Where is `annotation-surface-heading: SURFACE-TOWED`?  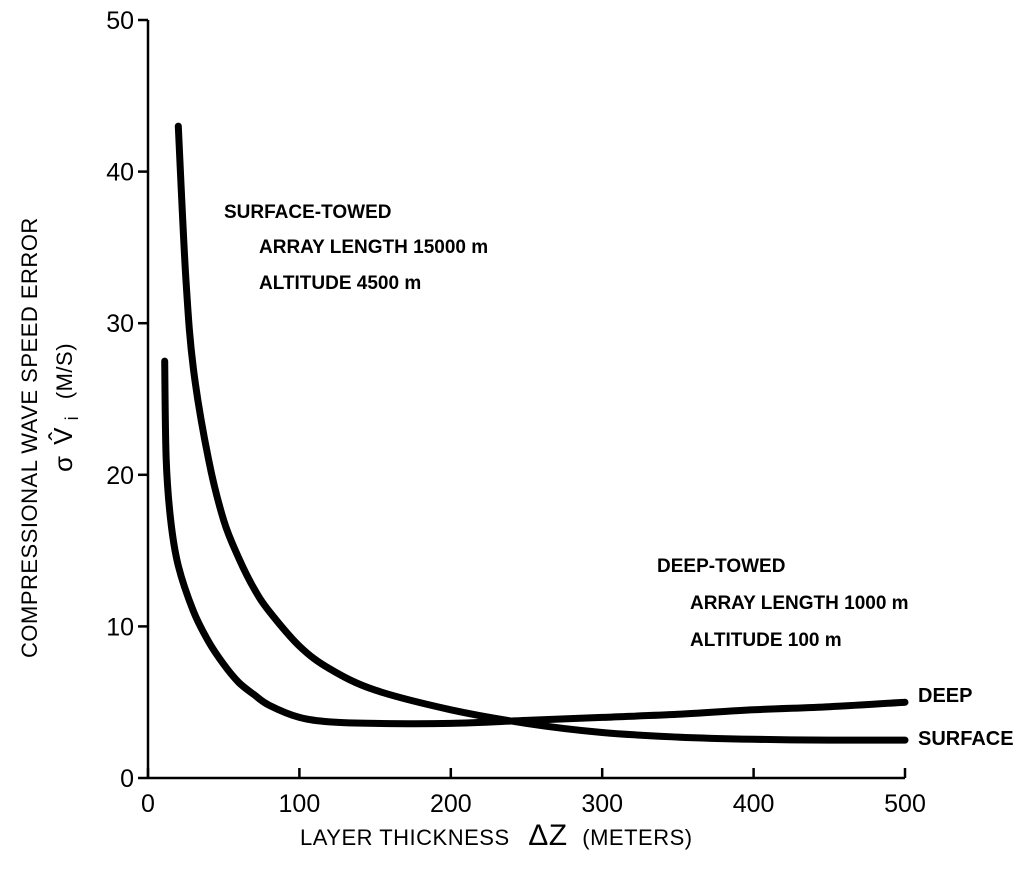
annotation-surface-heading: SURFACE-TOWED is located at coordinates (307, 212).